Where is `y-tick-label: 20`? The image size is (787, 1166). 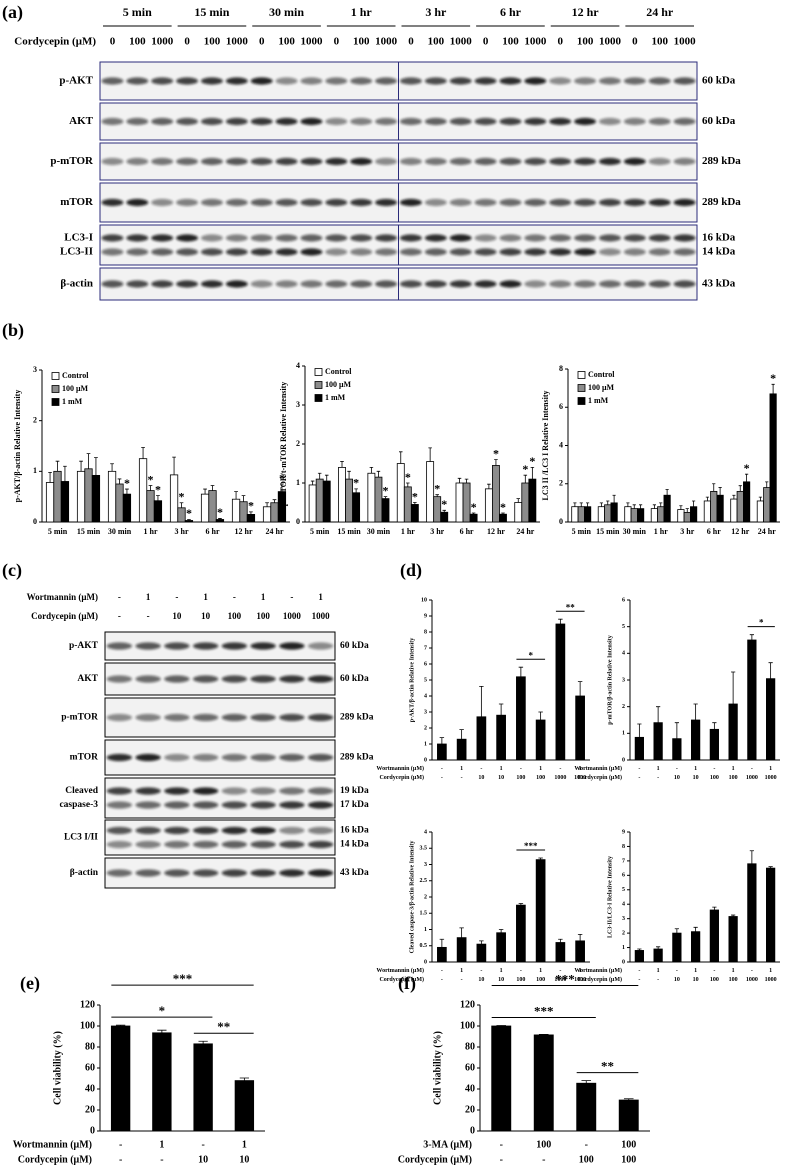 y-tick-label: 20 is located at coordinates (90, 1109).